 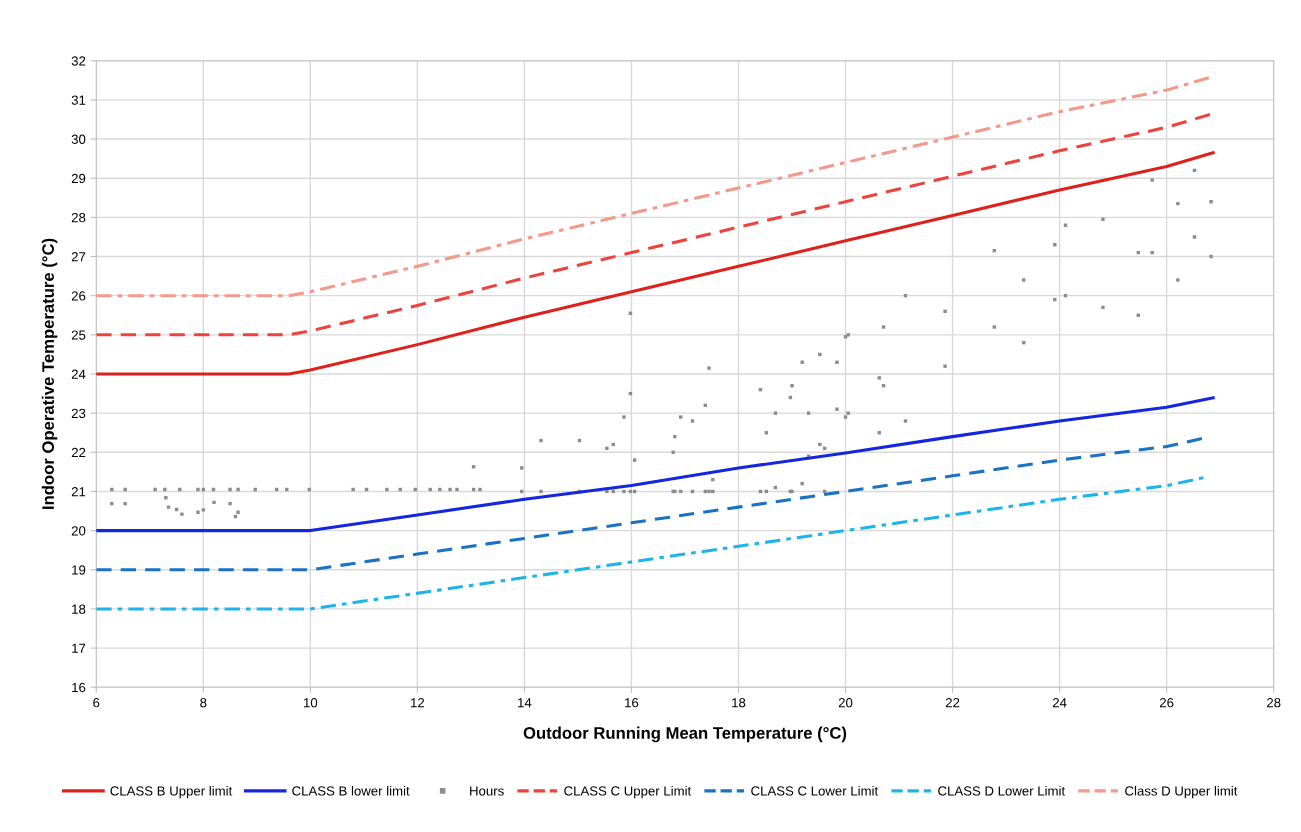 I want to click on y-tick-label: 23, so click(x=78, y=413).